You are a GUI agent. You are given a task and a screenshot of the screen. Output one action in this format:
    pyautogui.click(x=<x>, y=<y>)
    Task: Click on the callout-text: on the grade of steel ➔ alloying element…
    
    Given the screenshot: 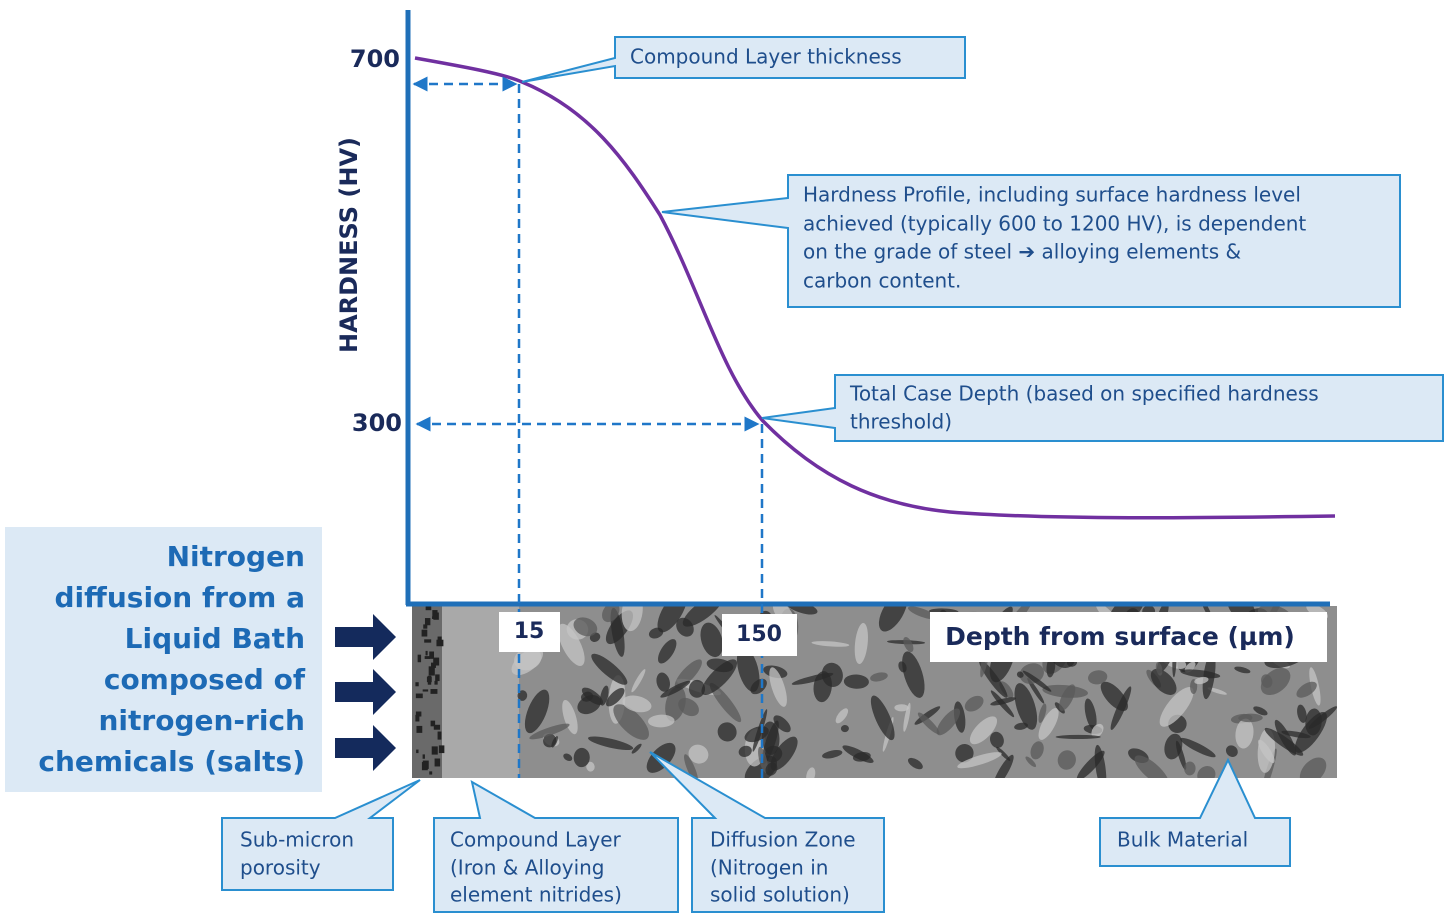 What is the action you would take?
    pyautogui.click(x=1022, y=252)
    